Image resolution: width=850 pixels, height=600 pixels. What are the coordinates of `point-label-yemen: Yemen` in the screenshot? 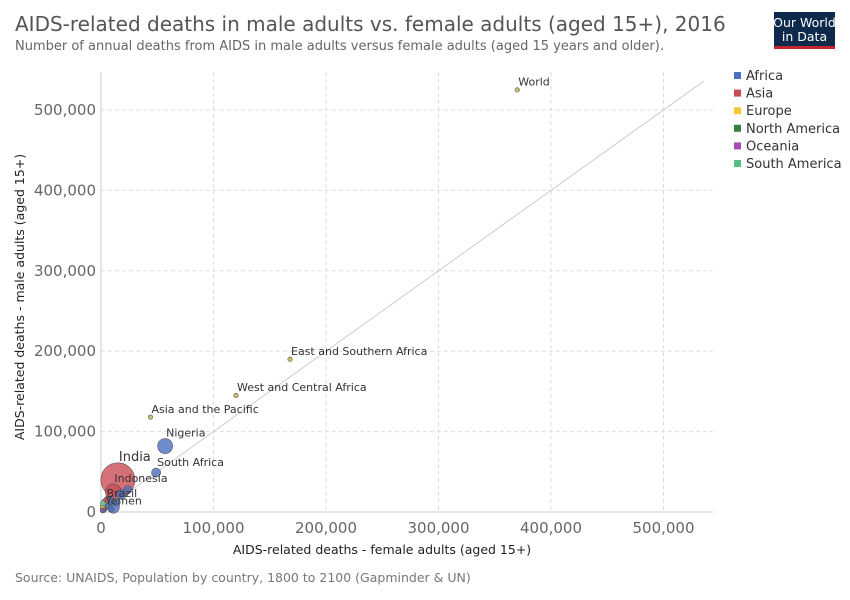 It's located at (123, 500).